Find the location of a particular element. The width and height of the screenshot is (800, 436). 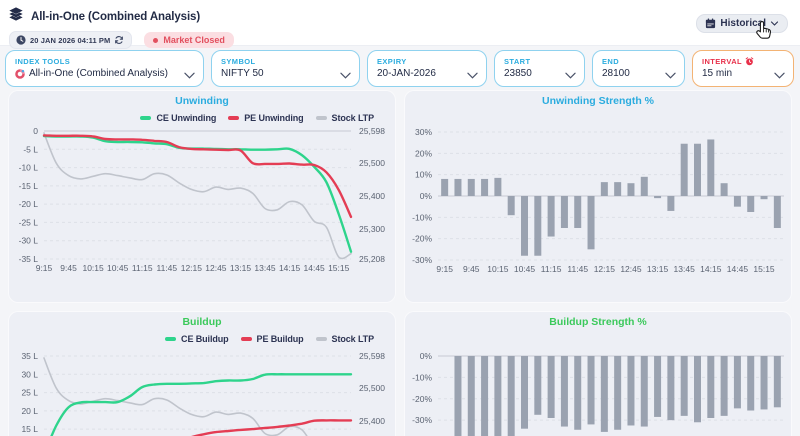

filter-interval-label: INTERVAL is located at coordinates (743, 61).